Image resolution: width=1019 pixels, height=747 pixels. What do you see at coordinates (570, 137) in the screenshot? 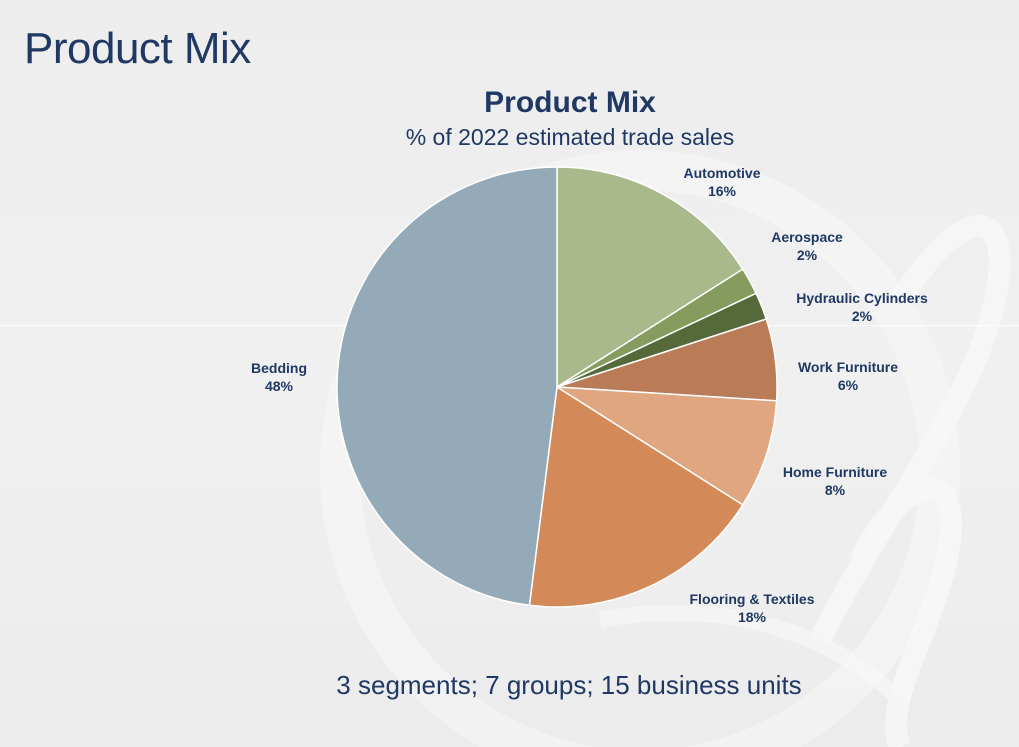
I see `chart-subtitle: % of 2022 estimated trade sales` at bounding box center [570, 137].